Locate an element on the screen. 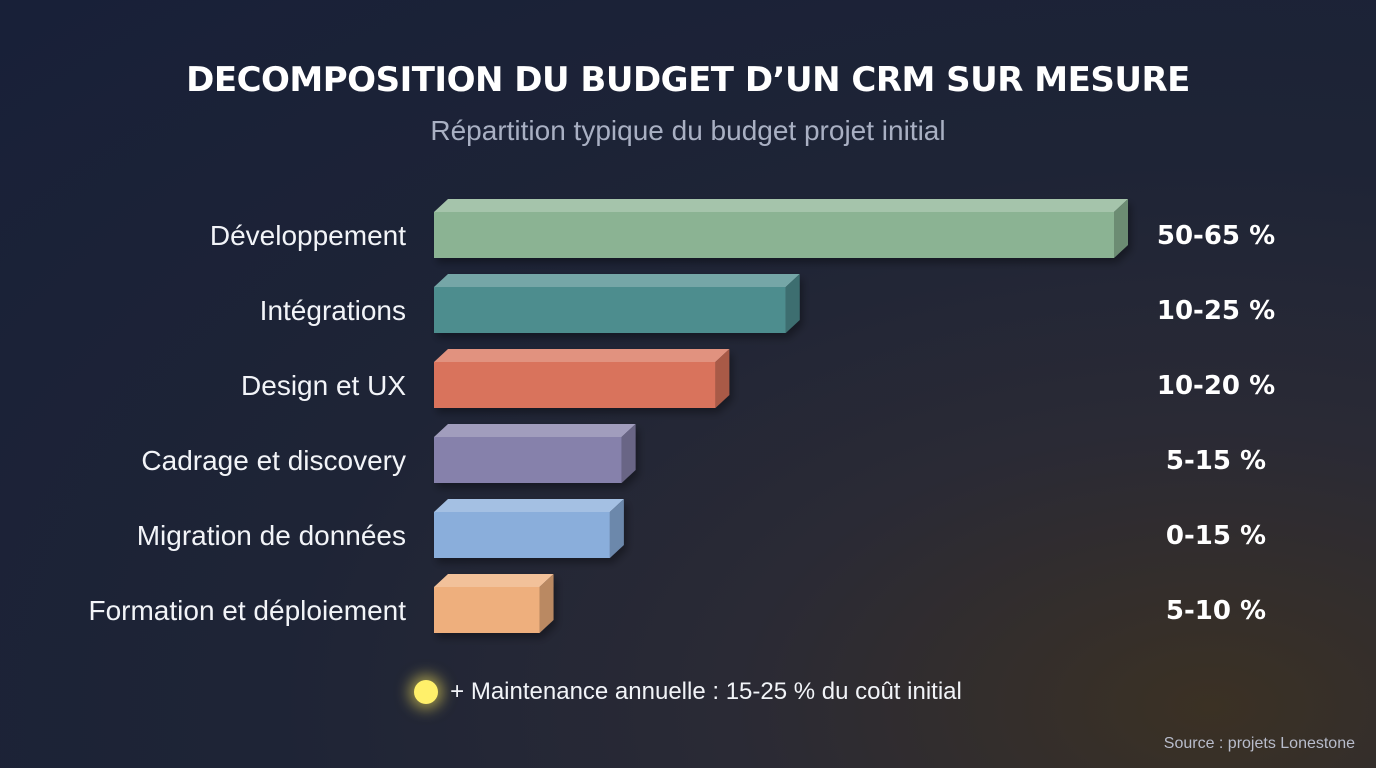  value-label: 5-10 % is located at coordinates (1216, 611).